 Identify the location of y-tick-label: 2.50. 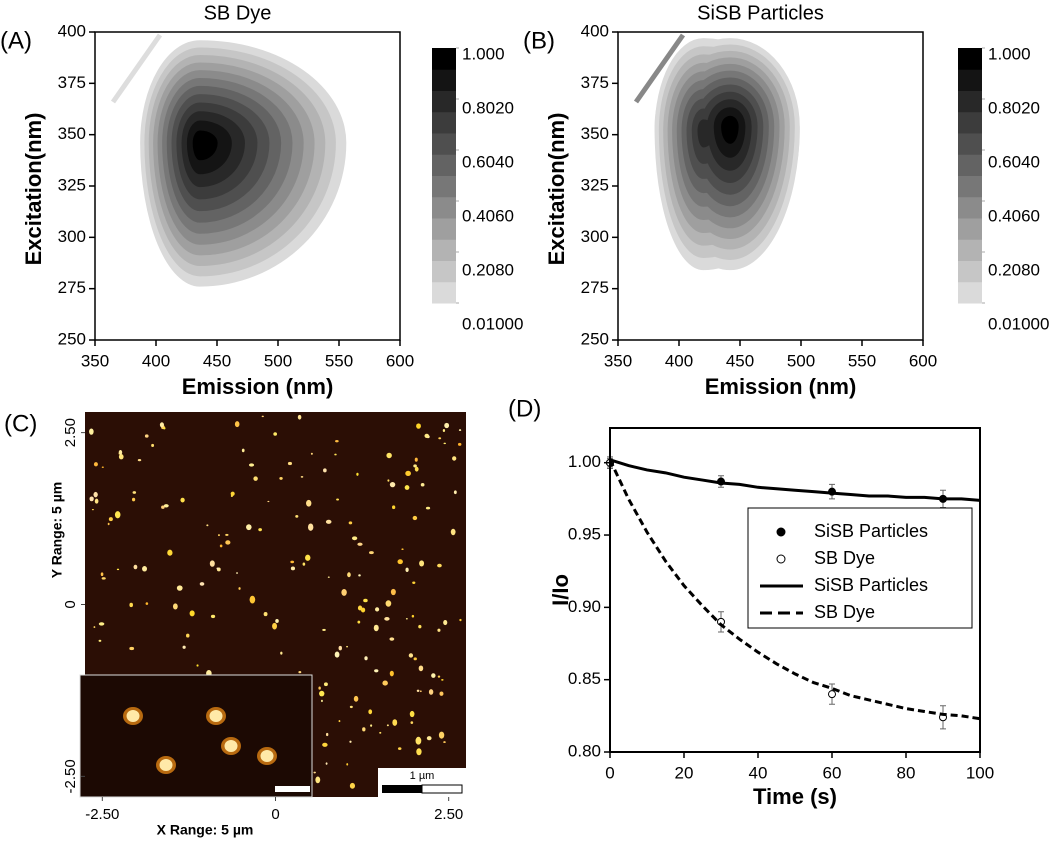
(70, 432).